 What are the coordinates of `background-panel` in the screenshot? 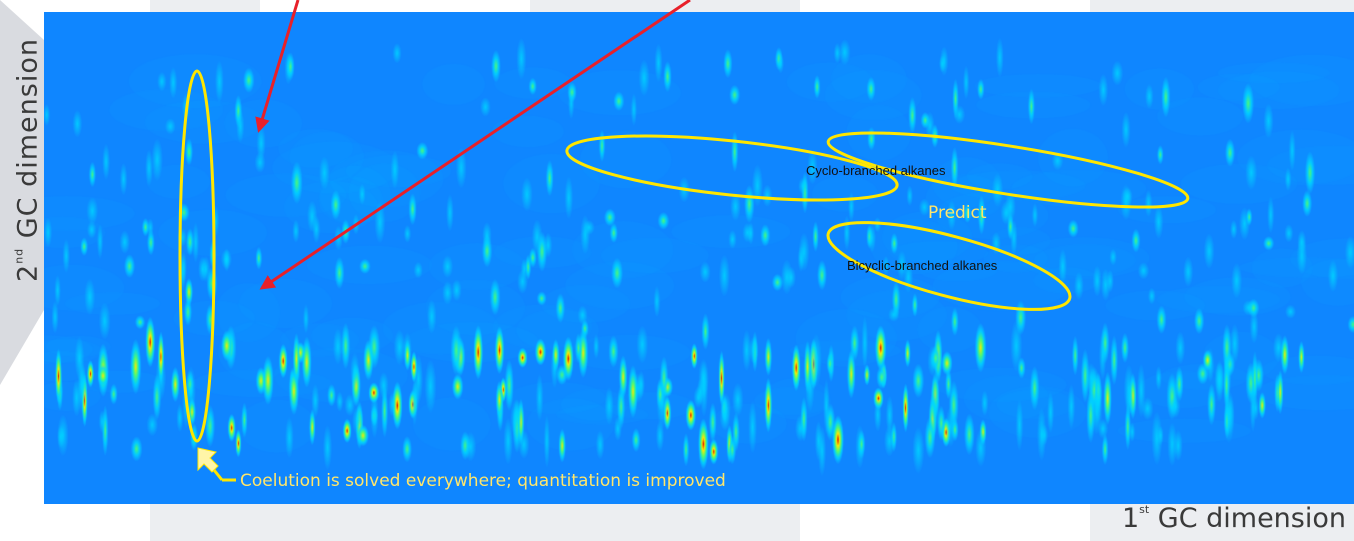 It's located at (380, 520).